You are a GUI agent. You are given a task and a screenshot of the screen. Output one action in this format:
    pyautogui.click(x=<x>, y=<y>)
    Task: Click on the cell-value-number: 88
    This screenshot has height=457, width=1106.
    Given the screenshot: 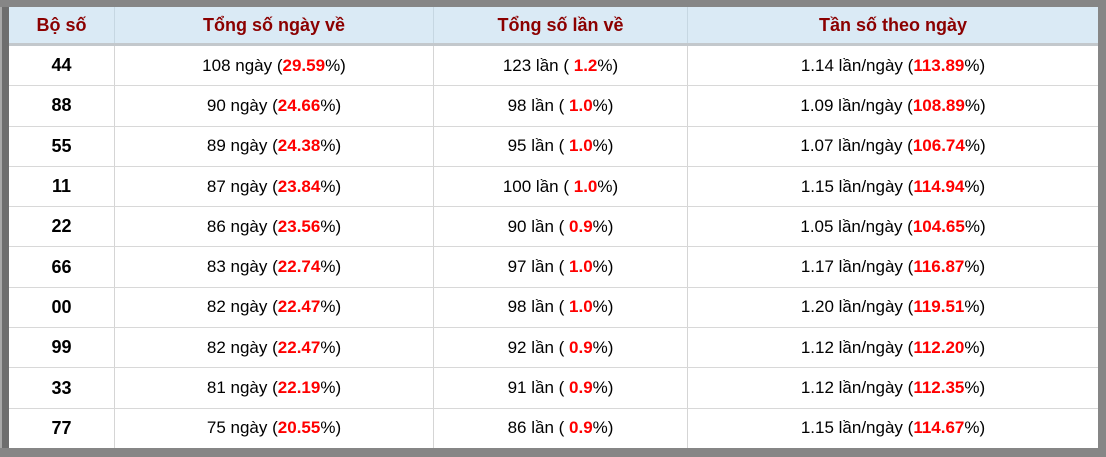 What is the action you would take?
    pyautogui.click(x=61, y=105)
    